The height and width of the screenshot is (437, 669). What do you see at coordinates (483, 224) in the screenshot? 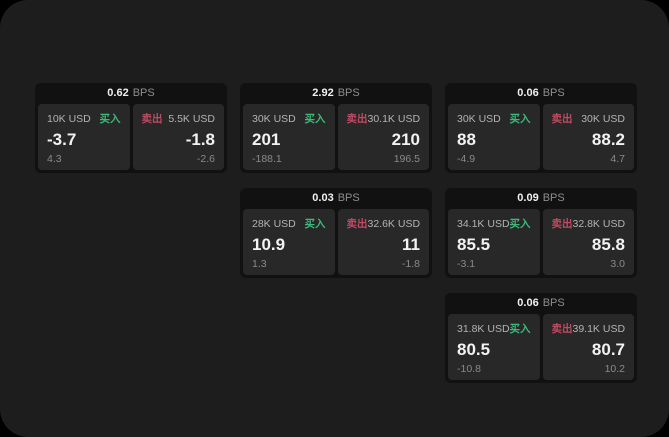
I see `buy-amount: 34.1K USD` at bounding box center [483, 224].